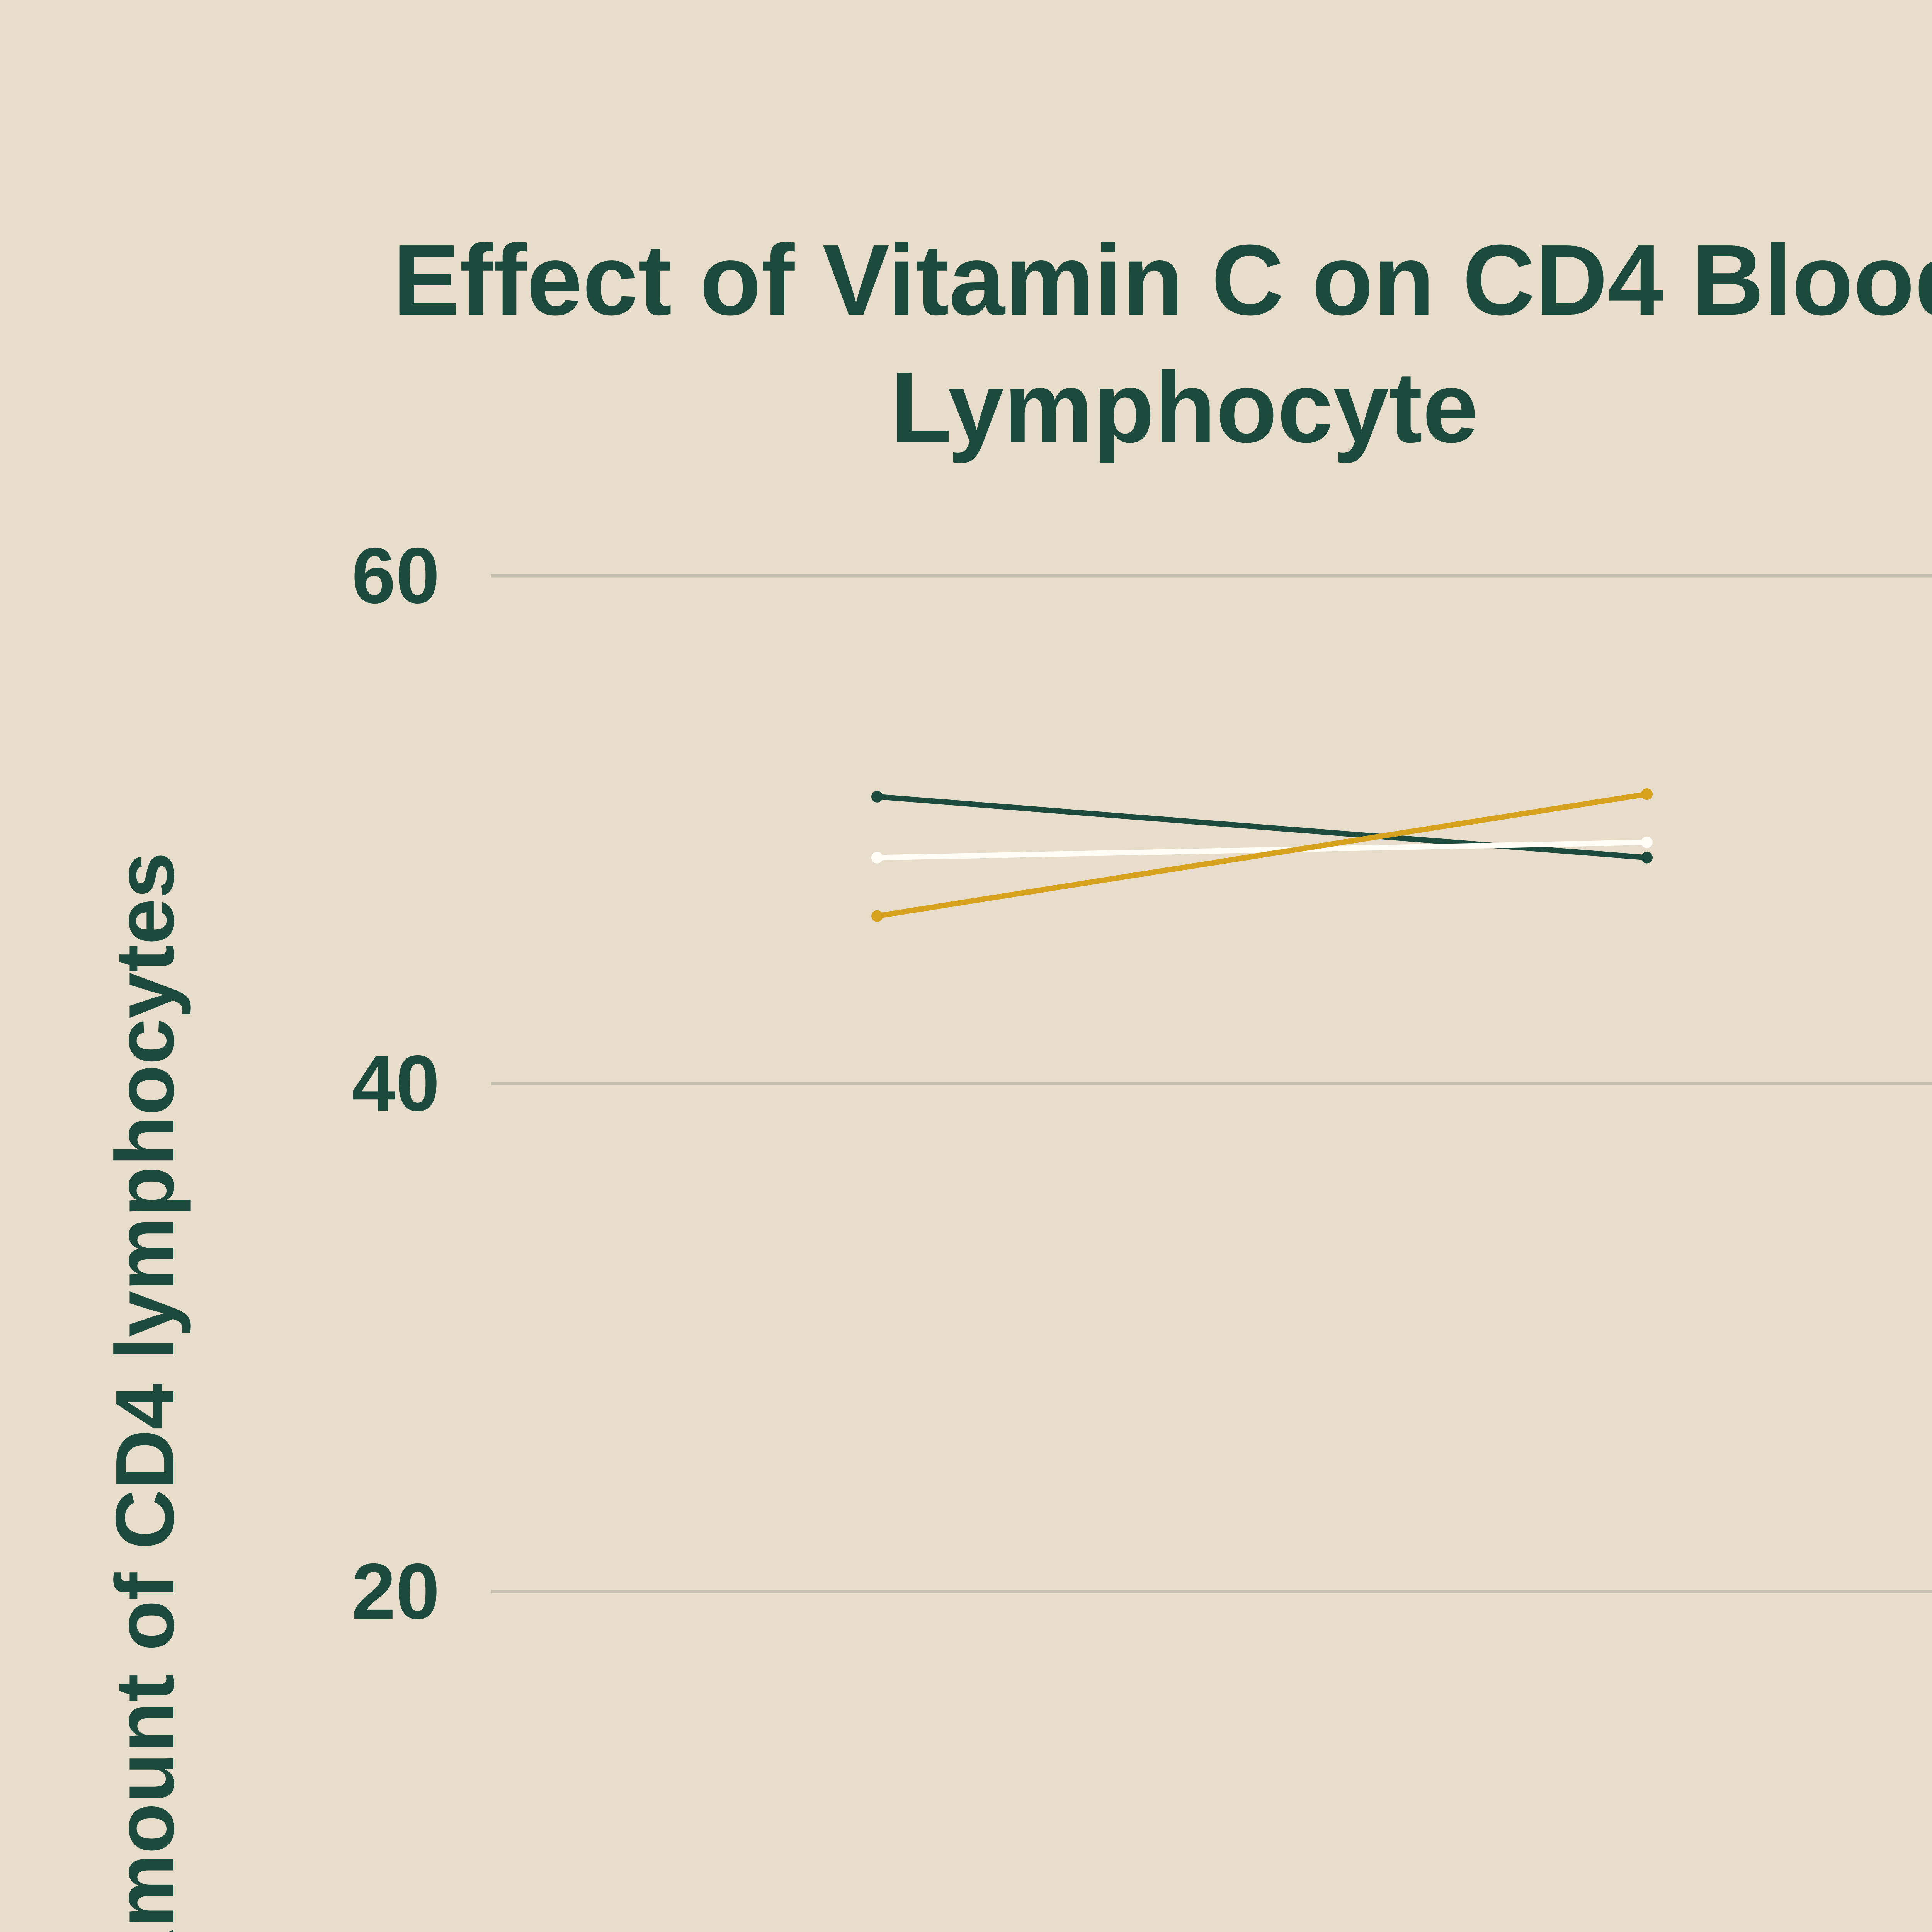 The image size is (1932, 1932). Describe the element at coordinates (396, 1084) in the screenshot. I see `y-tick-label-40: 40` at that location.